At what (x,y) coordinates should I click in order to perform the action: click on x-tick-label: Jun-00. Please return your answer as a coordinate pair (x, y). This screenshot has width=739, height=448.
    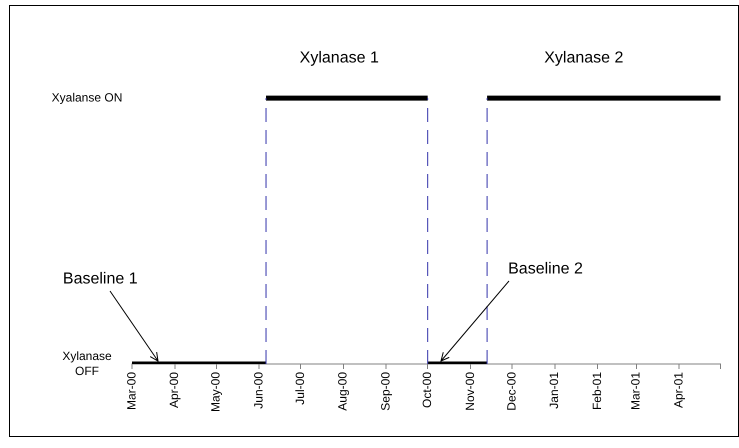
    Looking at the image, I should click on (258, 390).